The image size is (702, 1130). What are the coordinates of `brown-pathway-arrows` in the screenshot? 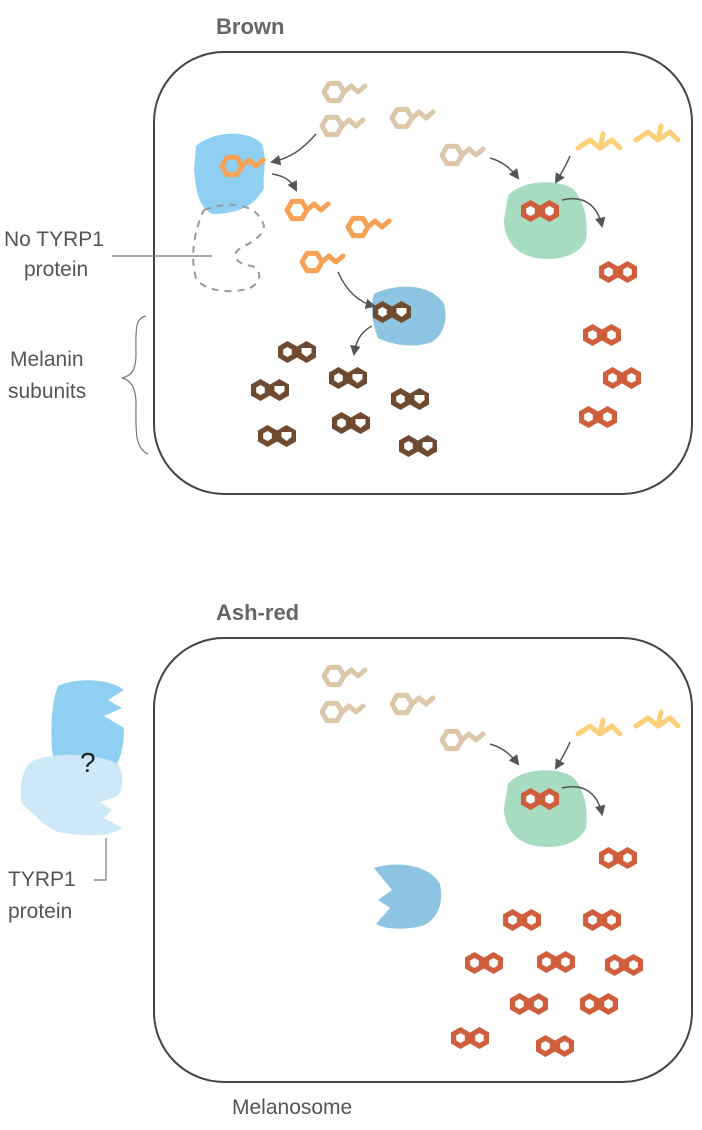 It's located at (437, 245).